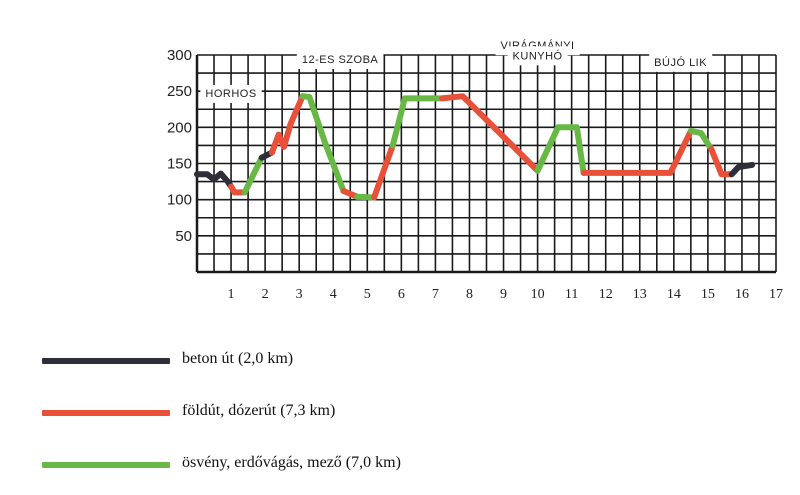 The image size is (800, 495). I want to click on y-tick-labels: 50 100 150 200 250 300, so click(179, 146).